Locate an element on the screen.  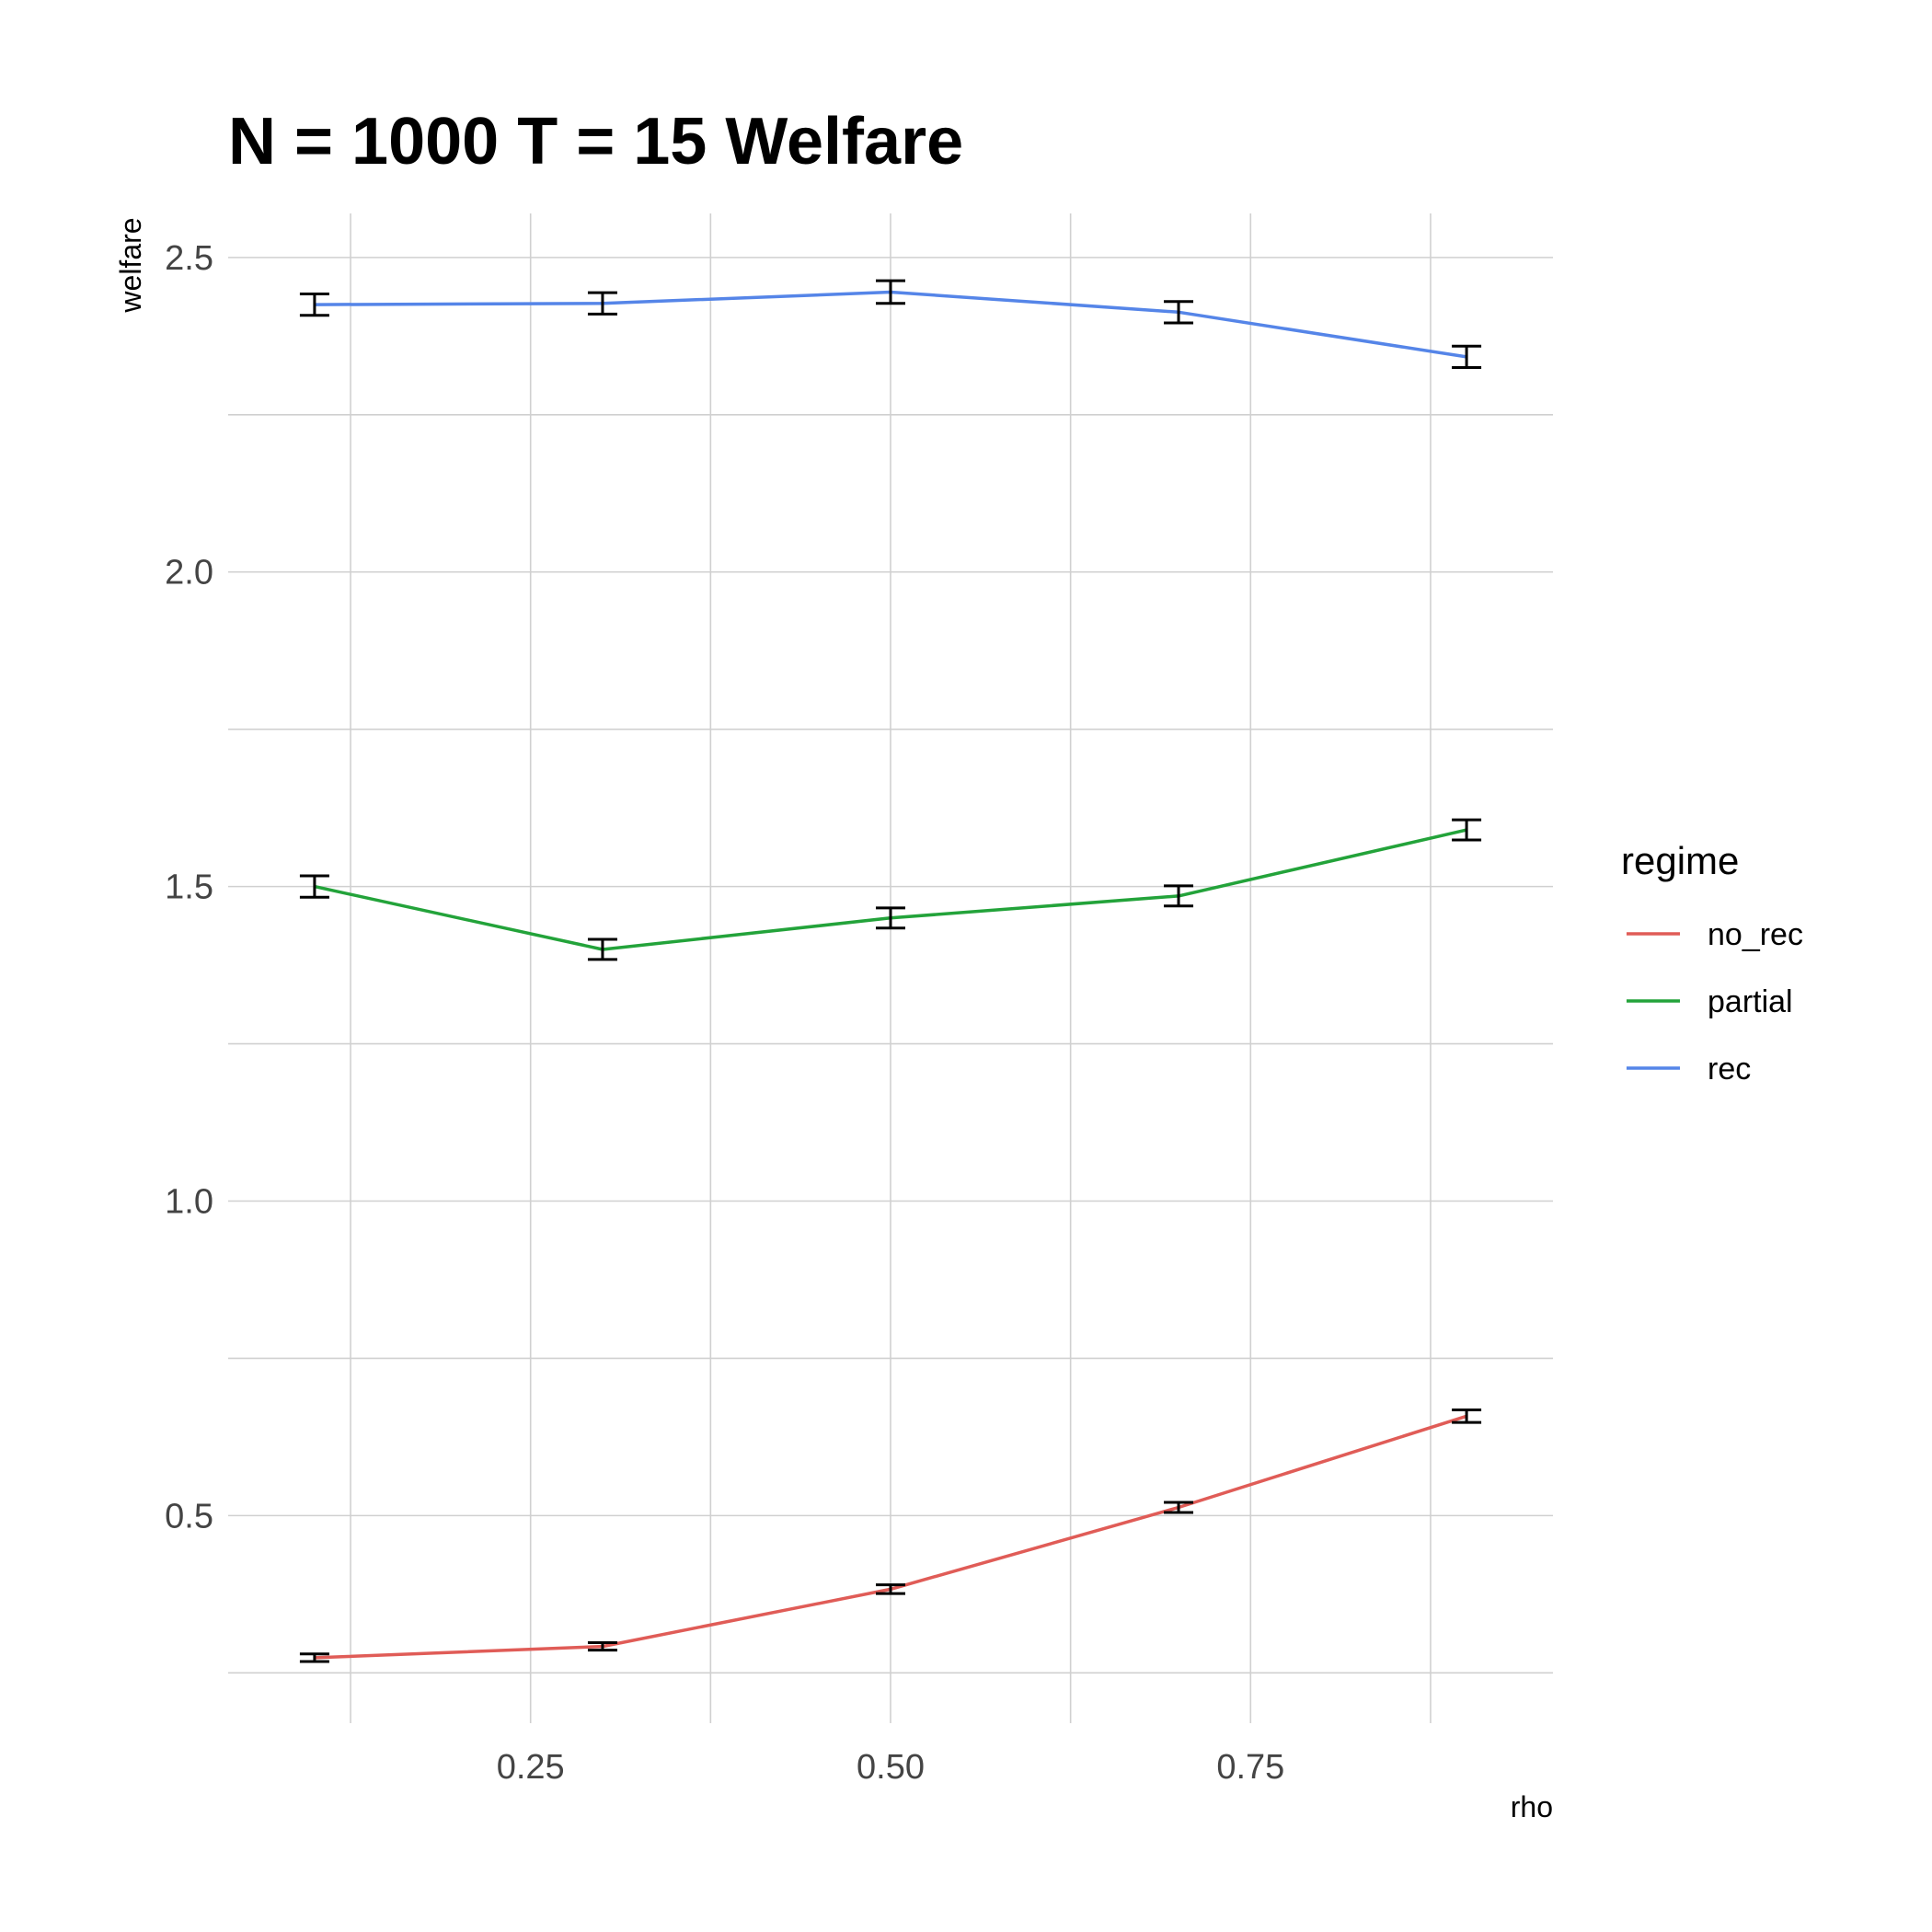
y-tick-label: 0.5 is located at coordinates (189, 1516).